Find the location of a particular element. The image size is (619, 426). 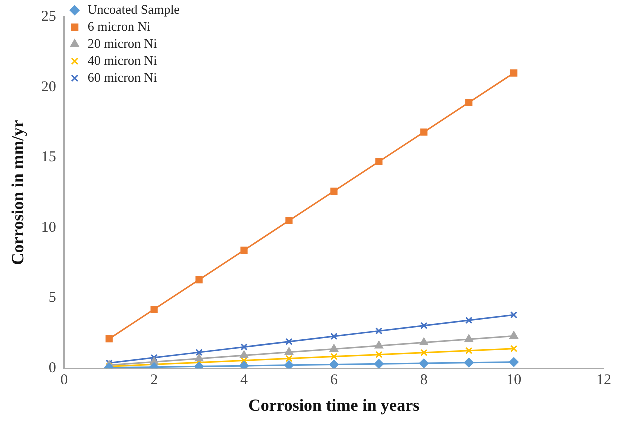

x-tick-label: 6 is located at coordinates (334, 380).